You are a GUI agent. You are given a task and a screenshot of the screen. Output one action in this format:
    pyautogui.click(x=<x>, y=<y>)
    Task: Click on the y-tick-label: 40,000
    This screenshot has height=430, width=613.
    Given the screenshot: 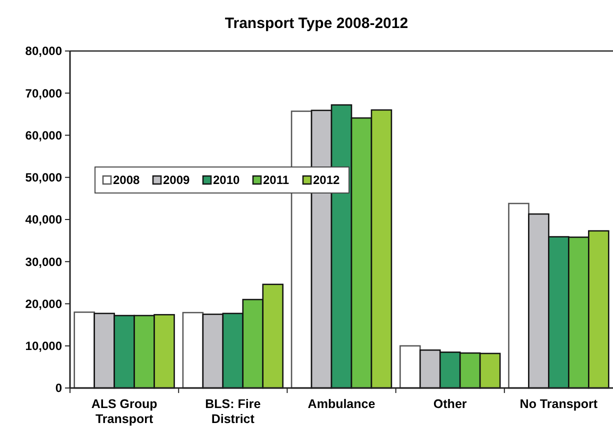 What is the action you would take?
    pyautogui.click(x=43, y=219)
    